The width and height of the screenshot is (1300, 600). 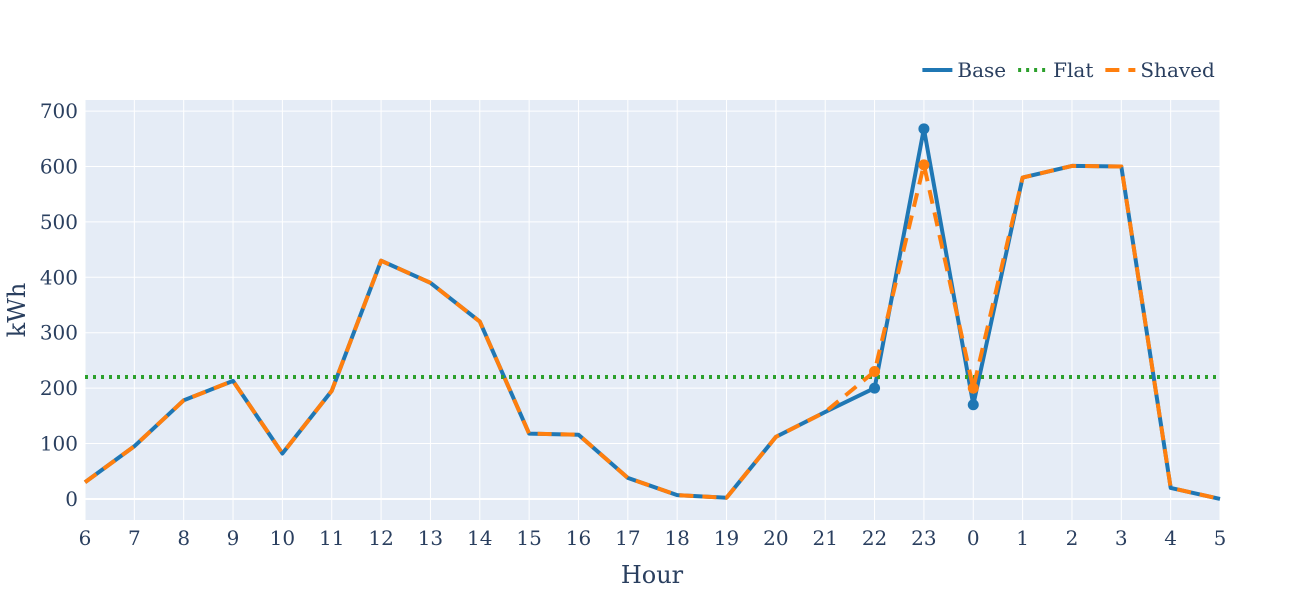 I want to click on y-tick-label: 300, so click(x=59, y=333).